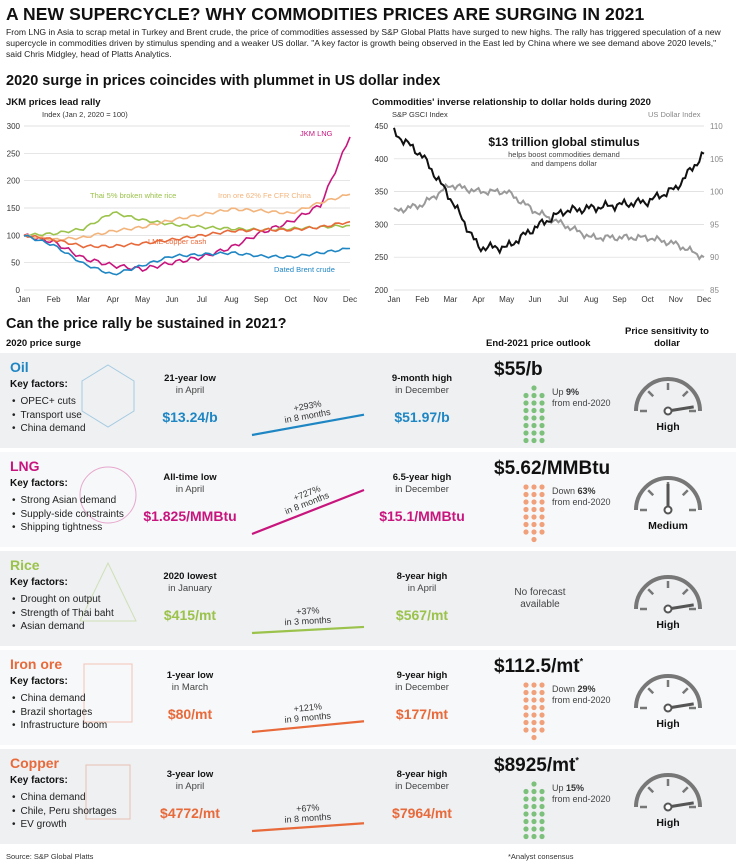 The width and height of the screenshot is (736, 866). I want to click on high-label-text: 8-year high, so click(422, 774).